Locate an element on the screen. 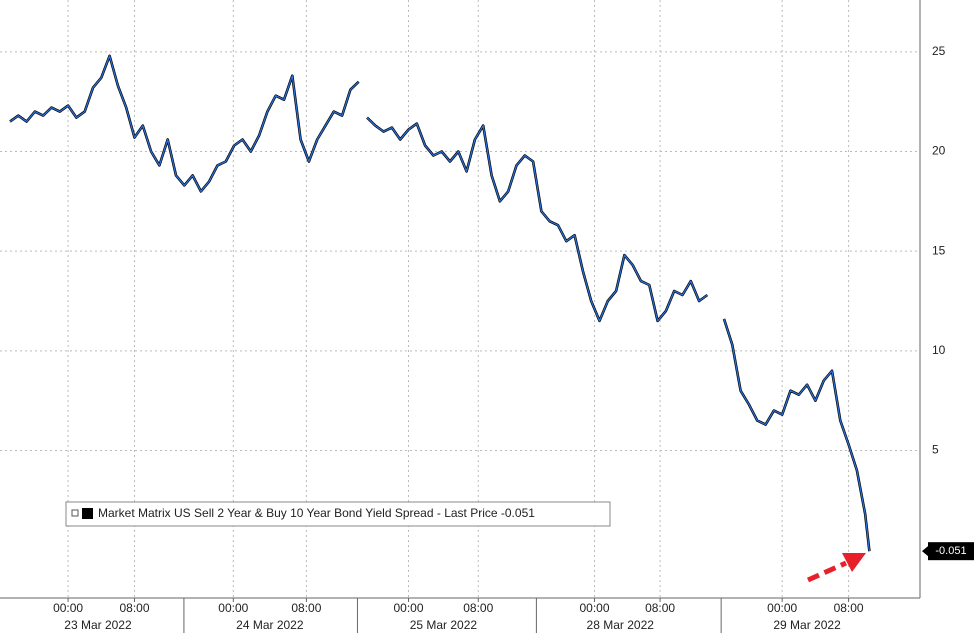  y-tick-label: 20 is located at coordinates (939, 151).